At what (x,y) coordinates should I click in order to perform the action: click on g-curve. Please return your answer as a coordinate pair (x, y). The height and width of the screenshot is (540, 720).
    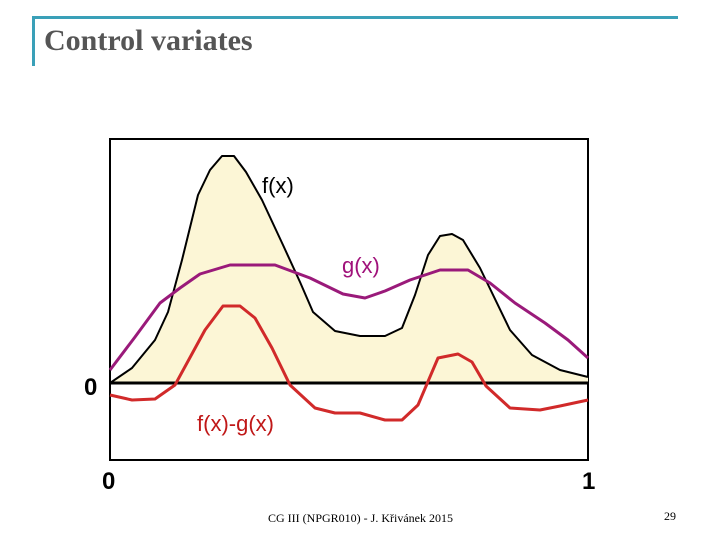
    Looking at the image, I should click on (349, 317).